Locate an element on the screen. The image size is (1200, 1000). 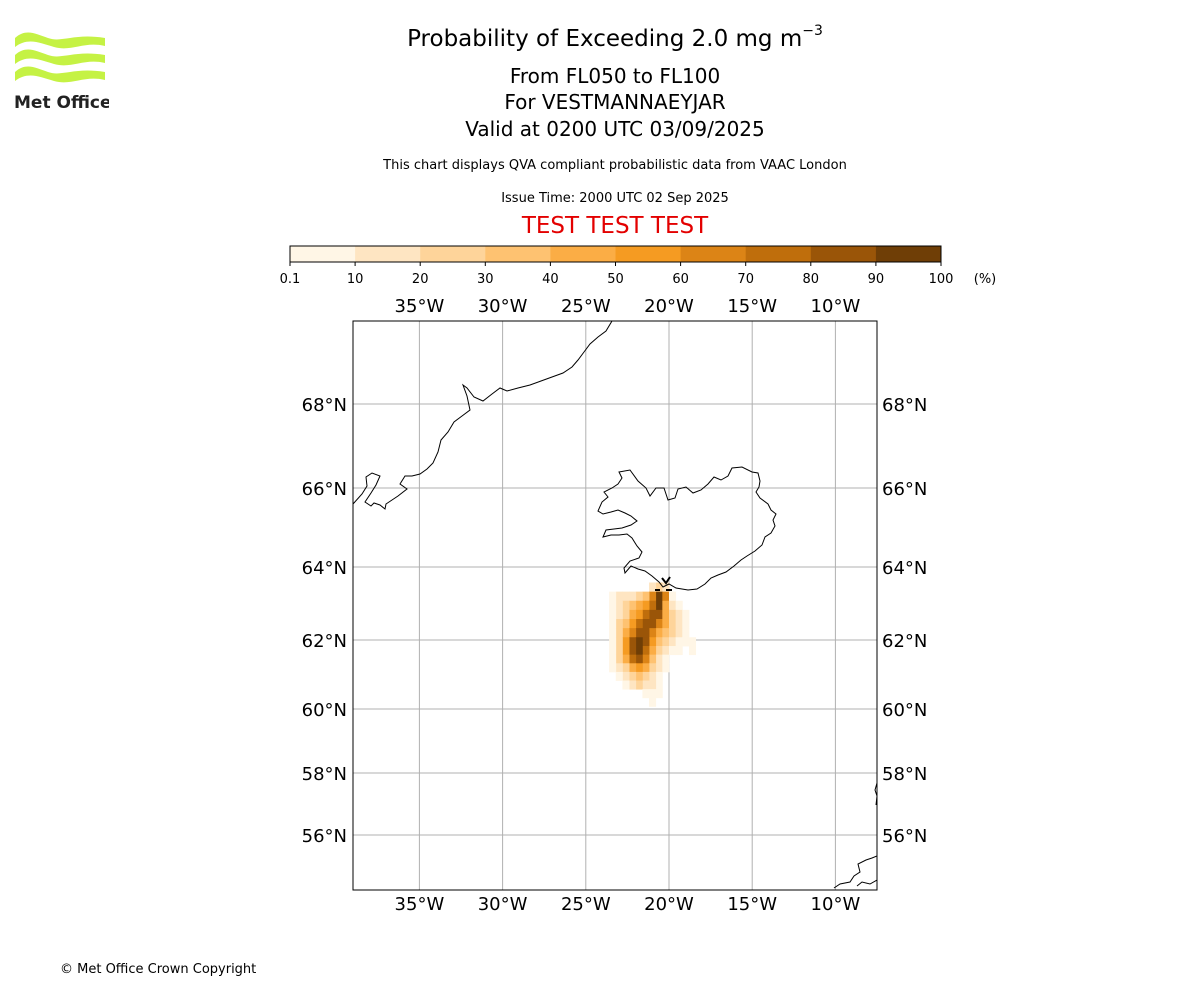
lat-label-left: 56°N is located at coordinates (324, 836).